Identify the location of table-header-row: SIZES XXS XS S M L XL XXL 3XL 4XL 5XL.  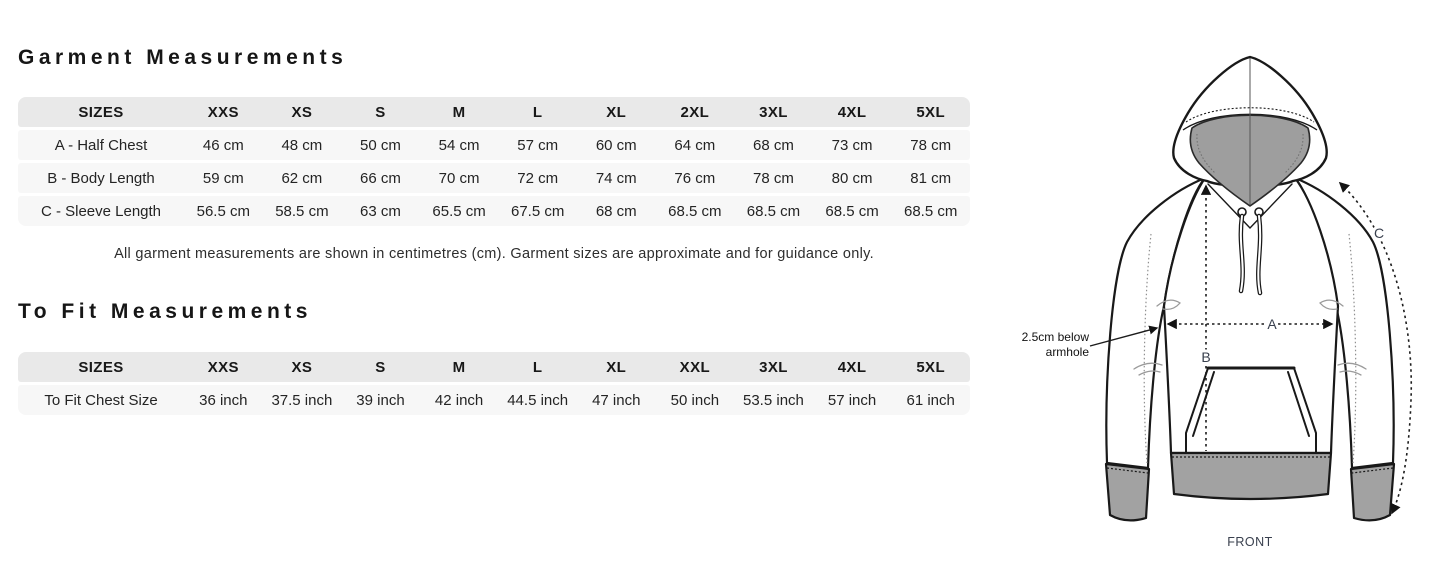
(494, 367).